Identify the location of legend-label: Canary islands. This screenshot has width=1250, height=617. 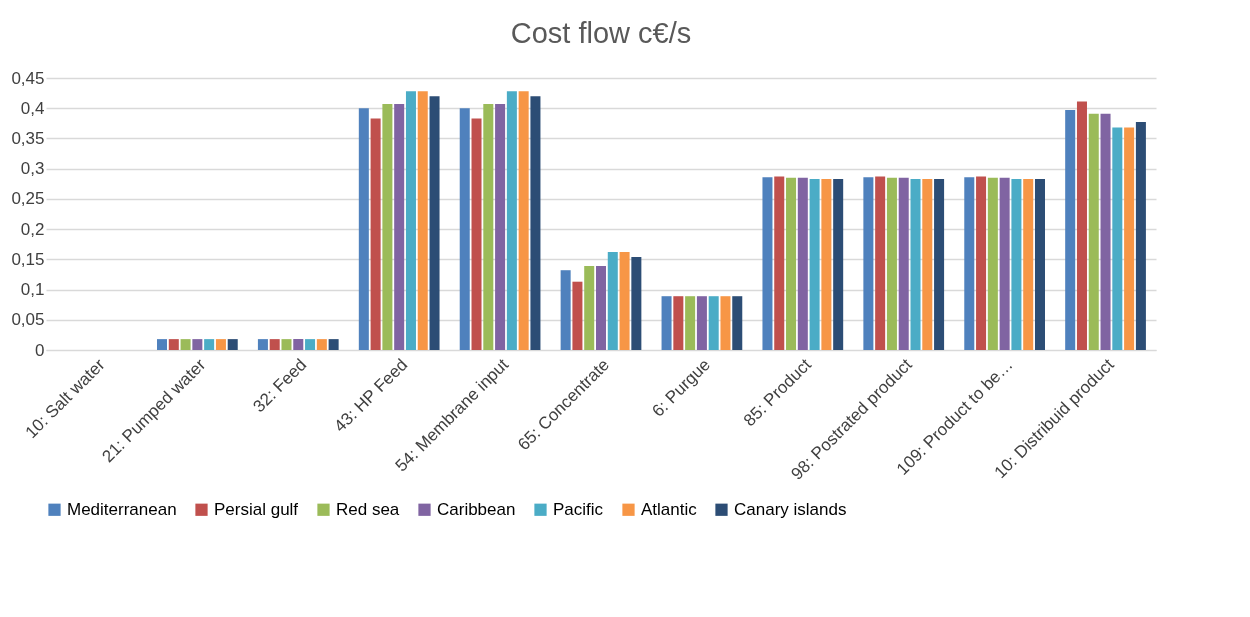
(790, 509).